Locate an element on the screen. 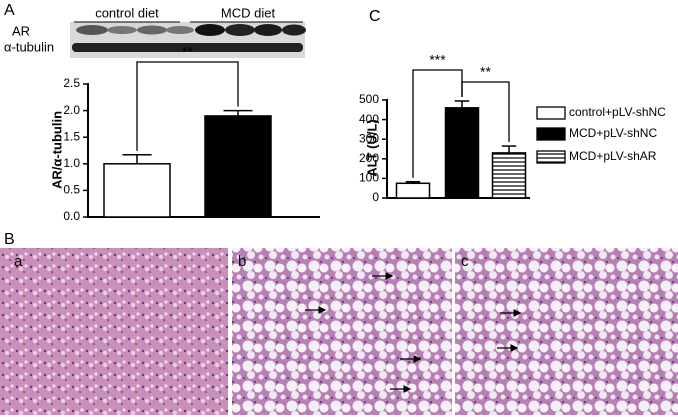 The height and width of the screenshot is (417, 678). panel-label: C is located at coordinates (375, 16).